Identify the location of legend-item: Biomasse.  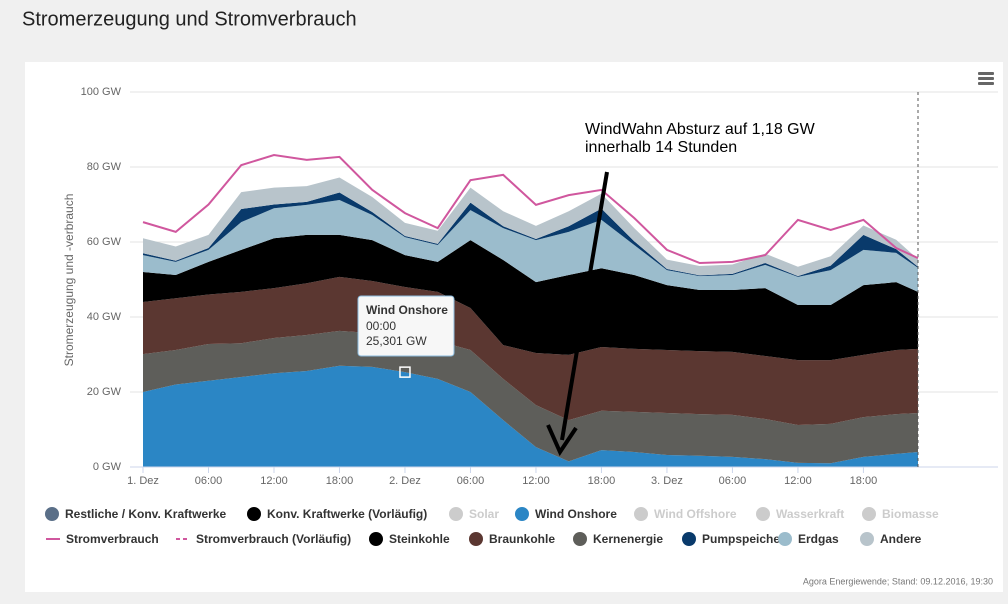
(900, 514).